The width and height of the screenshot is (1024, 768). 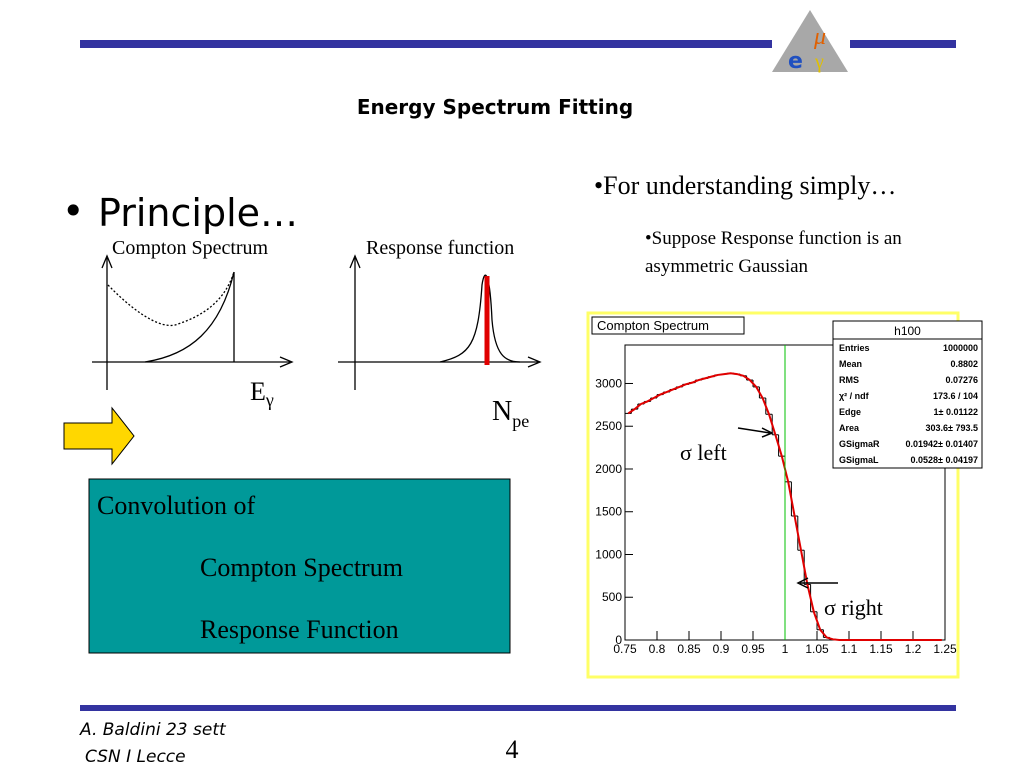 I want to click on logo-e: e, so click(x=795, y=61).